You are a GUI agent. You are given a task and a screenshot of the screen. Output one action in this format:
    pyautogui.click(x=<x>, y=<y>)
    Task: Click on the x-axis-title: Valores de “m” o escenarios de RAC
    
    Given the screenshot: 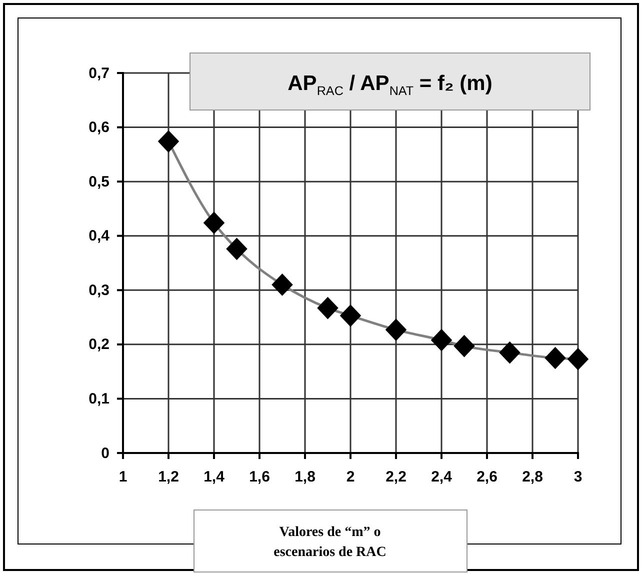 What is the action you would take?
    pyautogui.click(x=330, y=542)
    